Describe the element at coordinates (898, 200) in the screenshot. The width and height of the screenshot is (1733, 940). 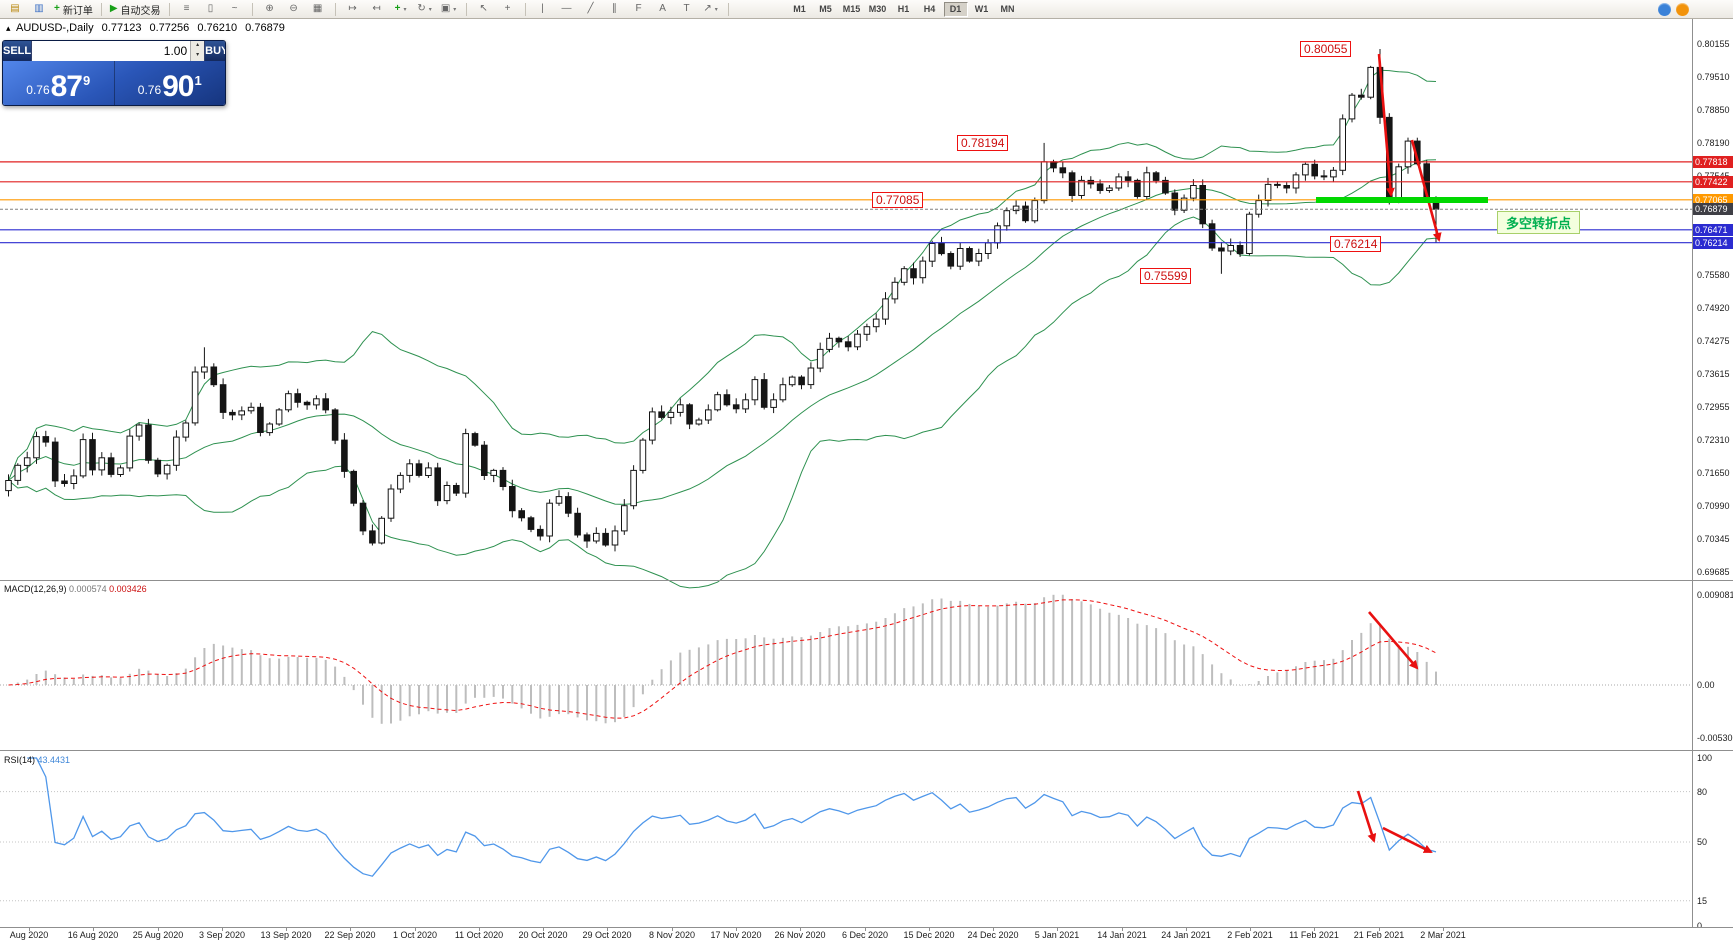
I see `price-callout: 0.77085` at that location.